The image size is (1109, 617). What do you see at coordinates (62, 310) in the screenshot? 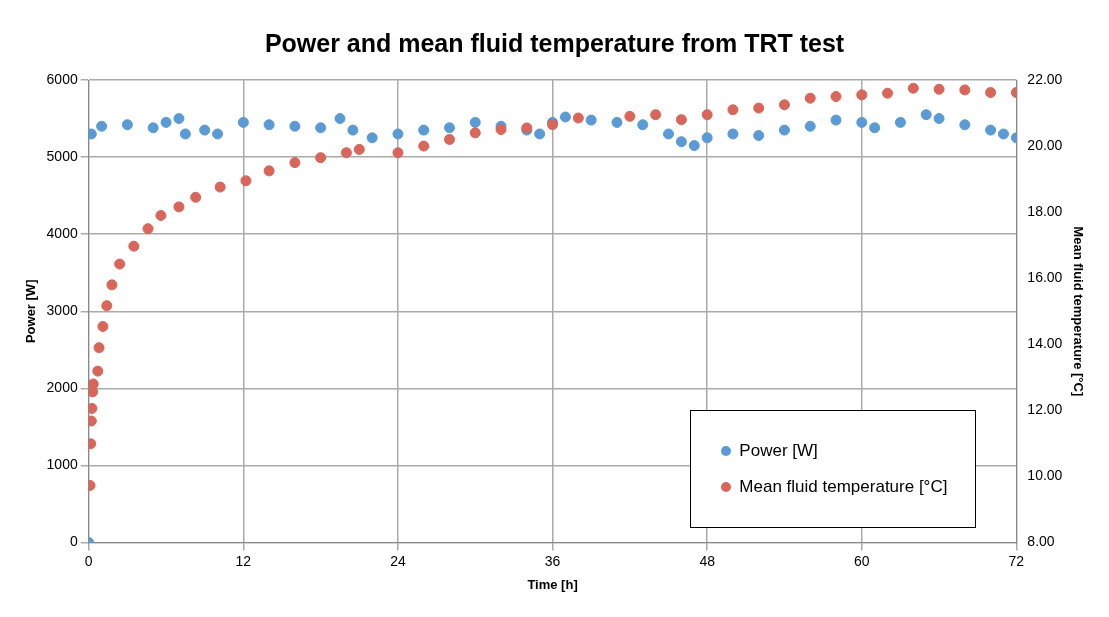
I see `y-tick-label: 3000` at bounding box center [62, 310].